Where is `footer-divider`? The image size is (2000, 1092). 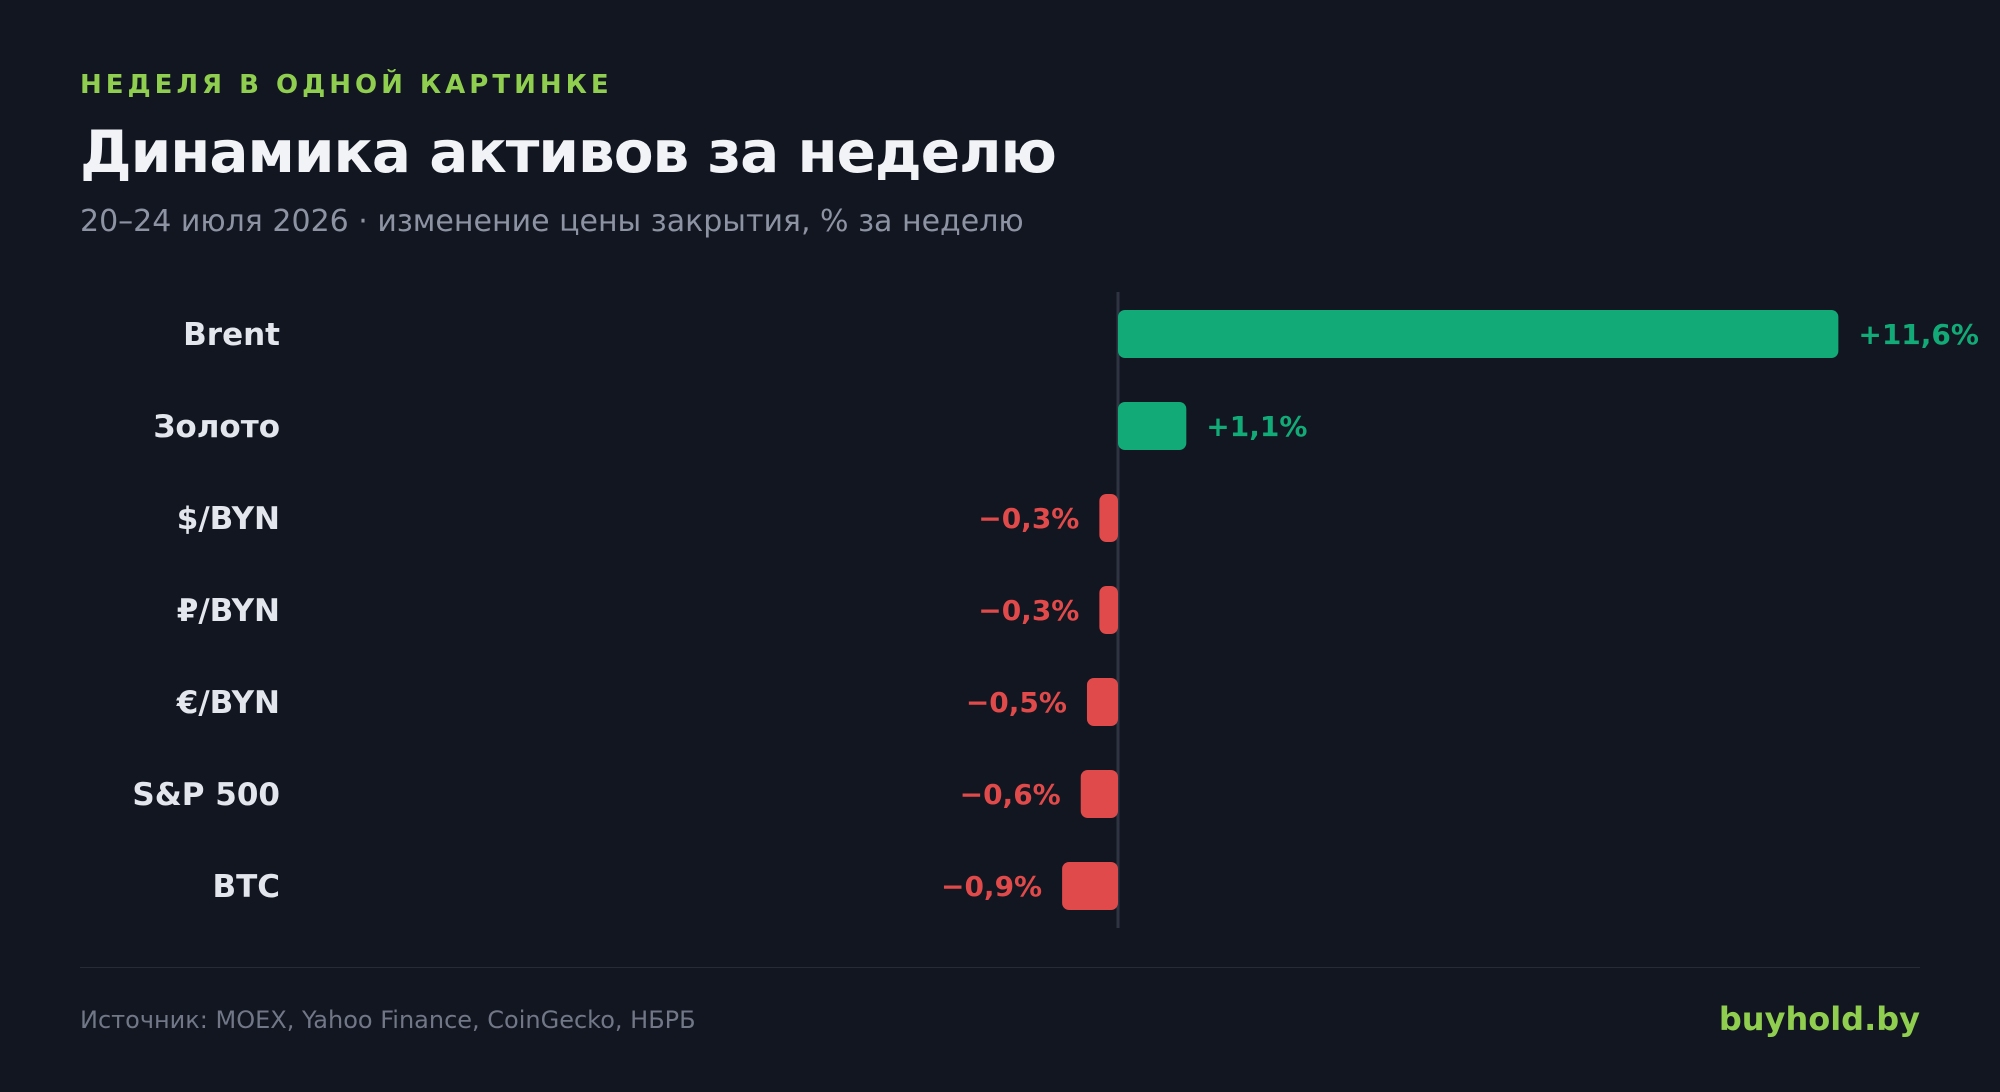
footer-divider is located at coordinates (1000, 967).